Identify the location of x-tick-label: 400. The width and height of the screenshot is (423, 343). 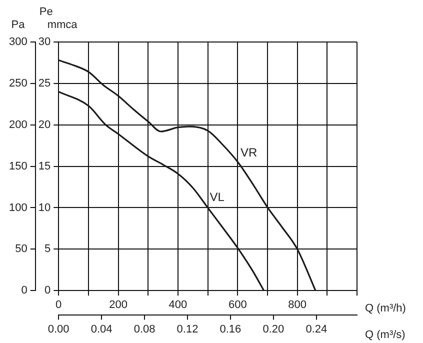
(178, 305).